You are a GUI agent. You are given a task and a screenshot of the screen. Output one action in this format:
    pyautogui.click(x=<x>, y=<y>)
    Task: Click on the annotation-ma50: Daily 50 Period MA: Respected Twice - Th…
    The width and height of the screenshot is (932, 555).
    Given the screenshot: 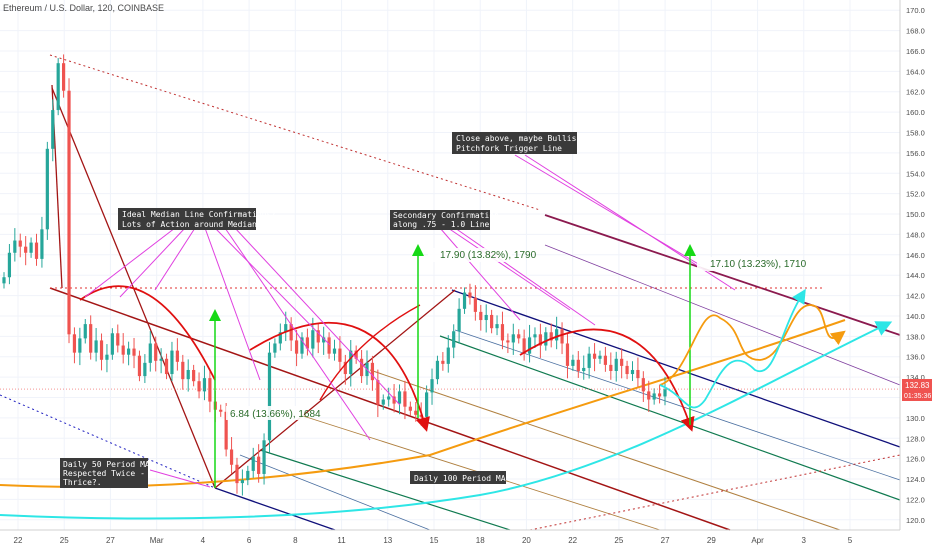 What is the action you would take?
    pyautogui.click(x=107, y=473)
    